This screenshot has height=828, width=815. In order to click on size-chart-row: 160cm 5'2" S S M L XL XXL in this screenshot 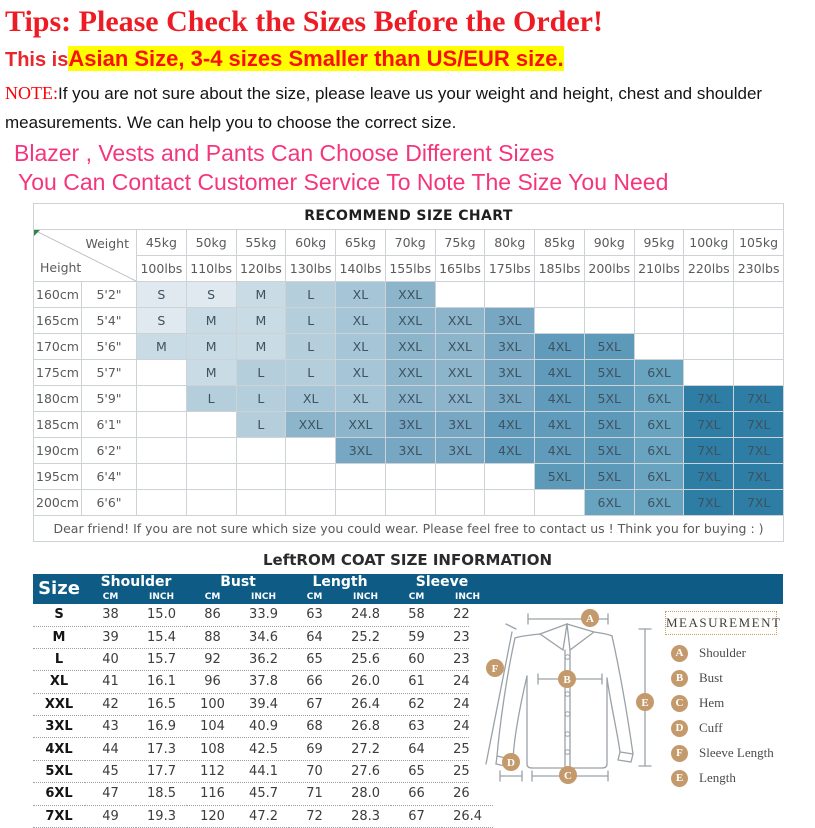, I will do `click(408, 294)`.